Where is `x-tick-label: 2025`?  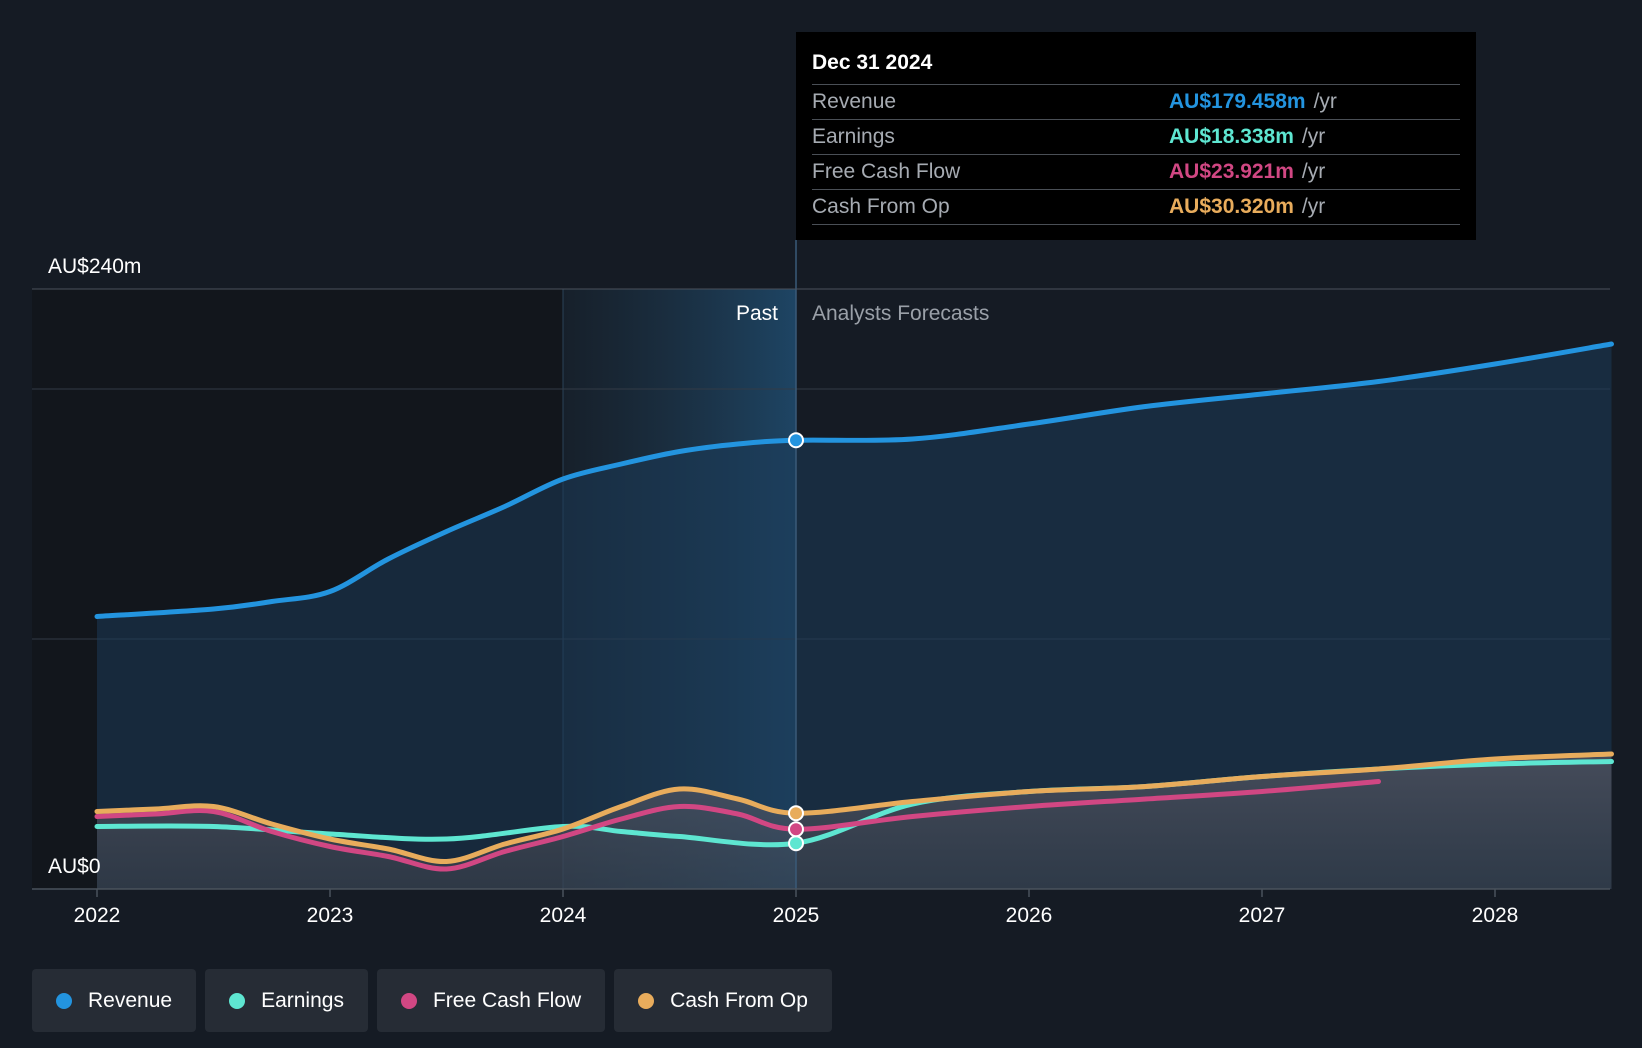 x-tick-label: 2025 is located at coordinates (796, 915).